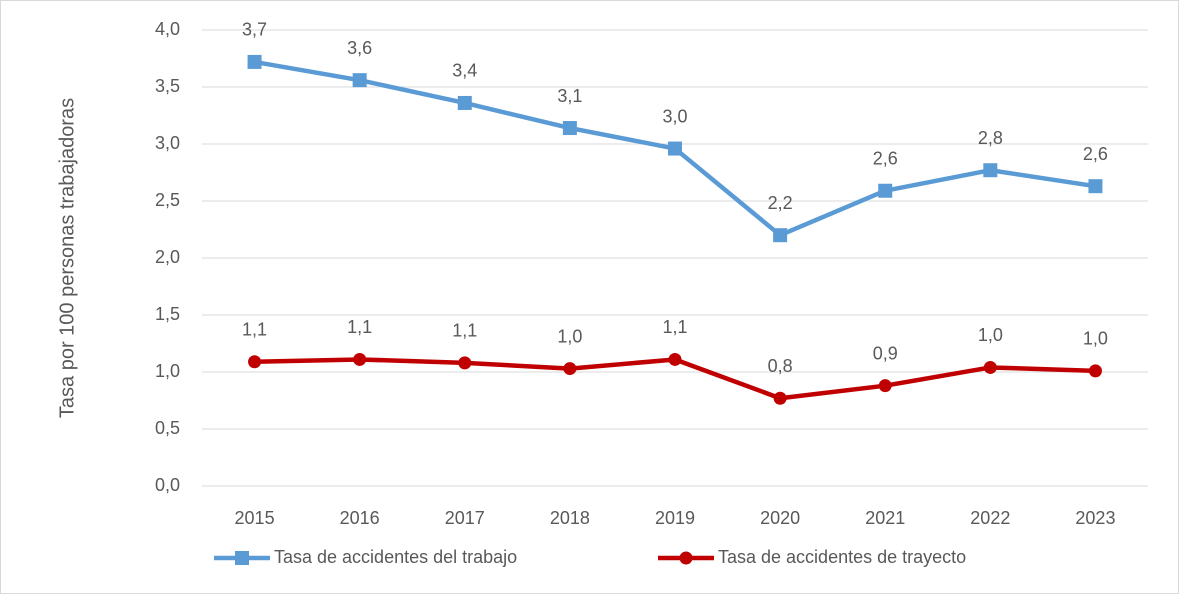 This screenshot has height=594, width=1179. Describe the element at coordinates (780, 366) in the screenshot. I see `data-label: 0,8` at that location.